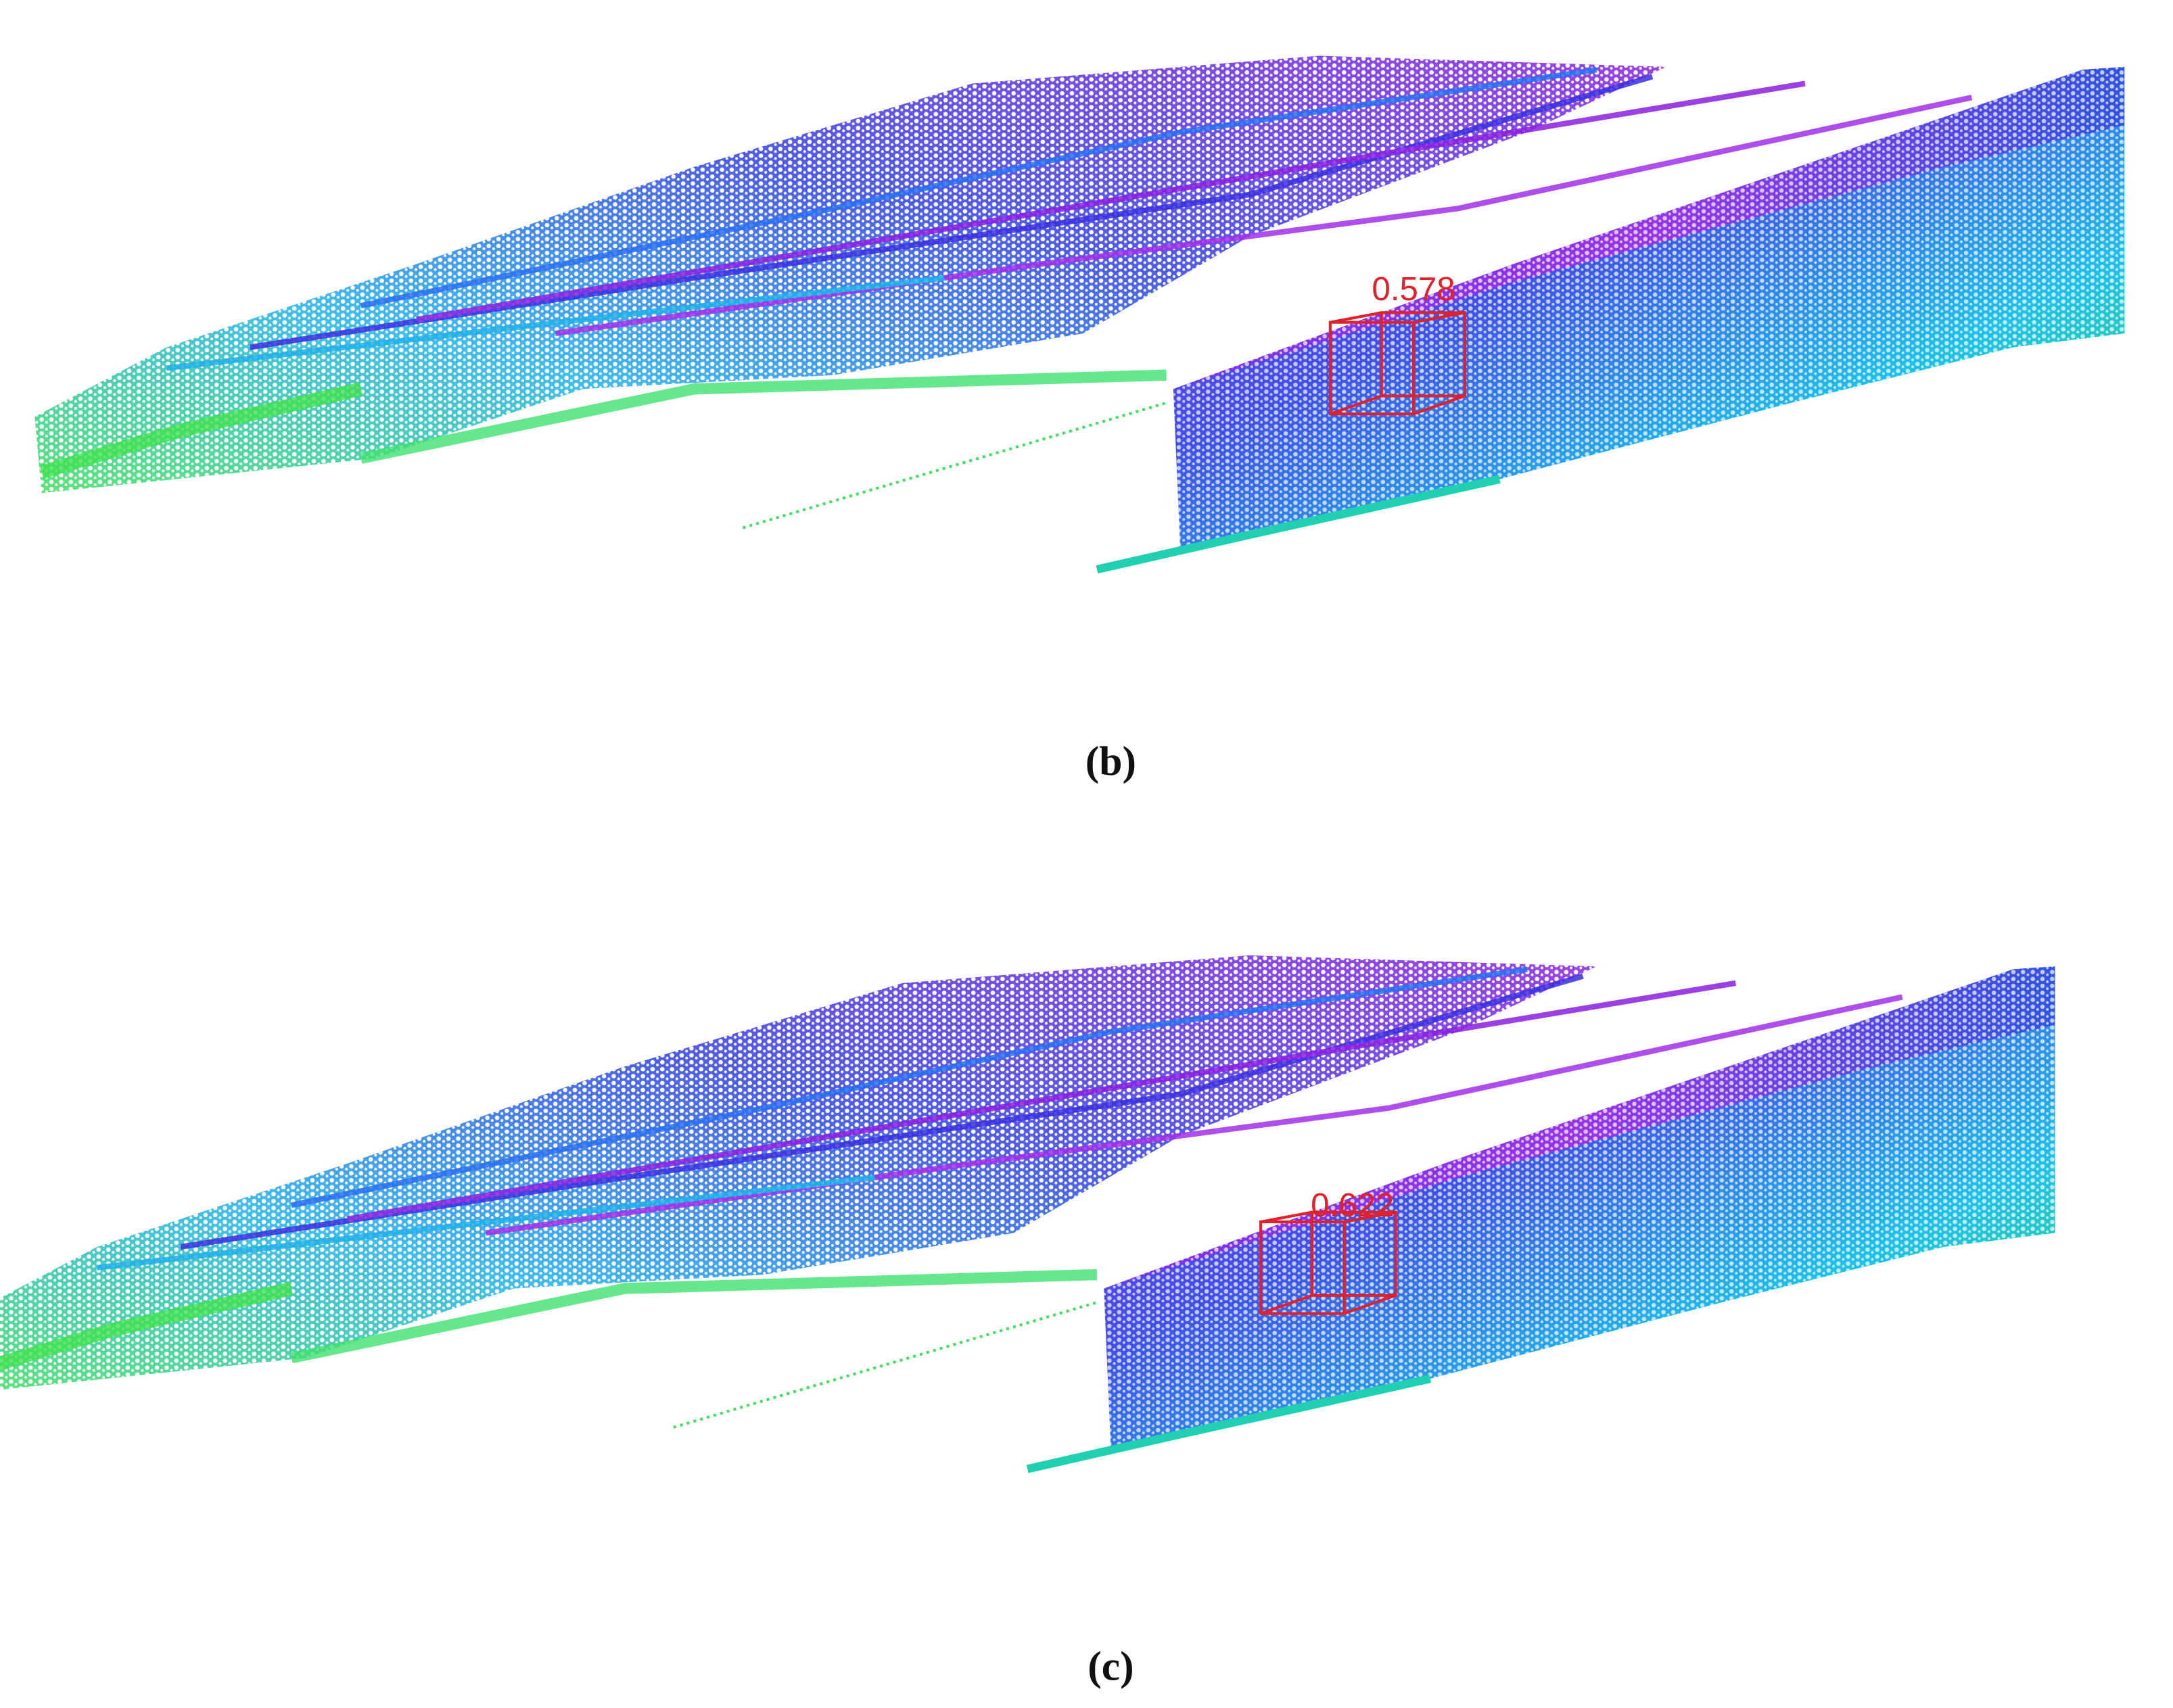  Describe the element at coordinates (1111, 1667) in the screenshot. I see `panel-caption: (c)` at that location.